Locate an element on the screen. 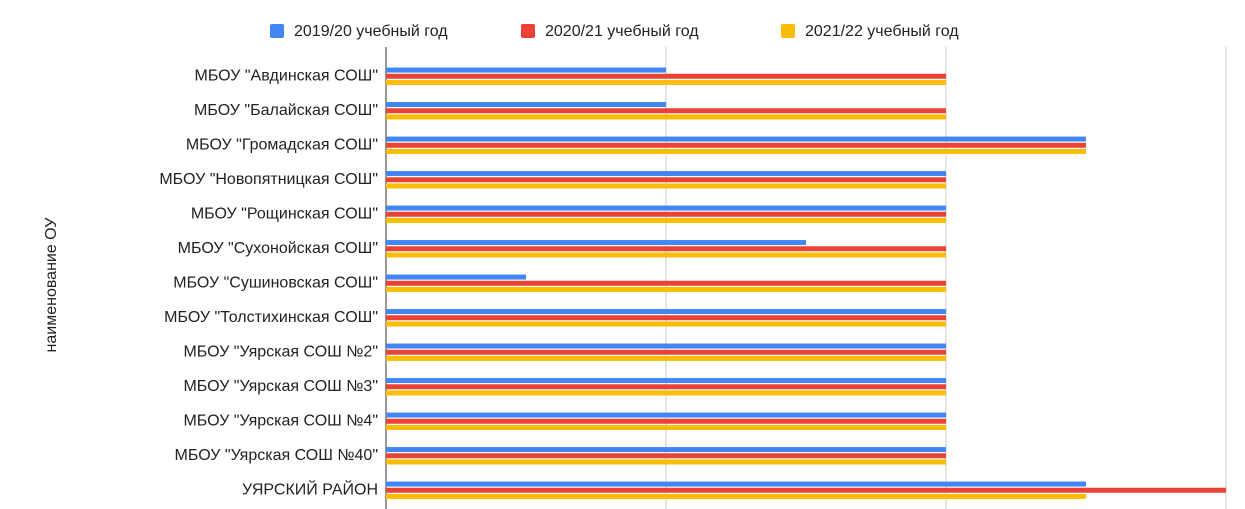 The image size is (1245, 509). y-tick-label: УЯРСКИЙ РАЙОН is located at coordinates (310, 488).